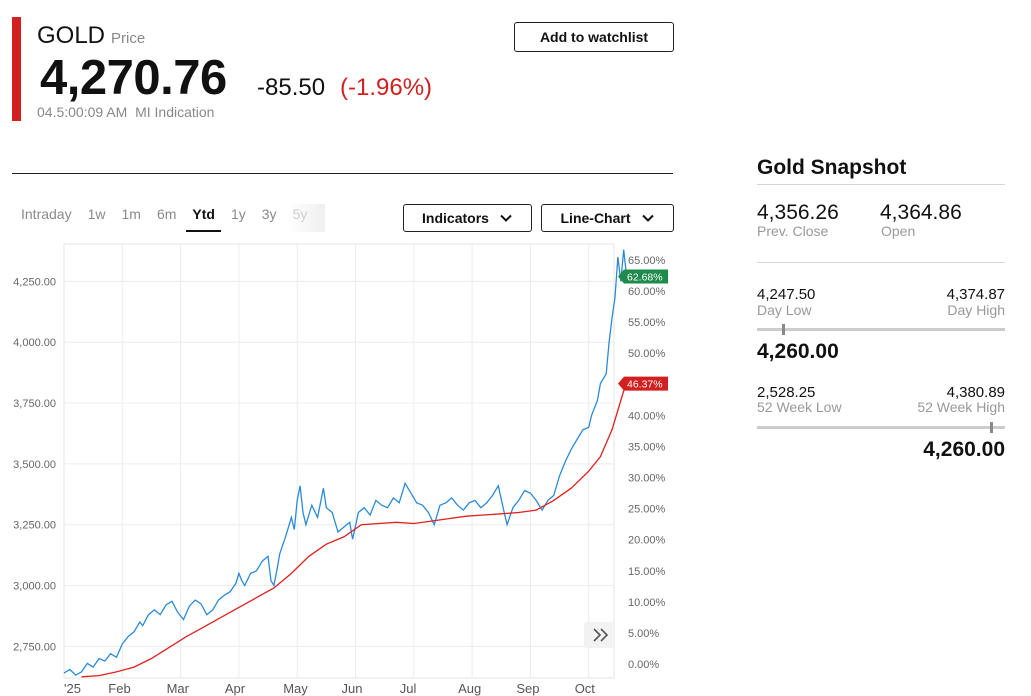 The image size is (1031, 696). I want to click on quote-timestamp: 04.5:00:09 AM MI Indication, so click(125, 112).